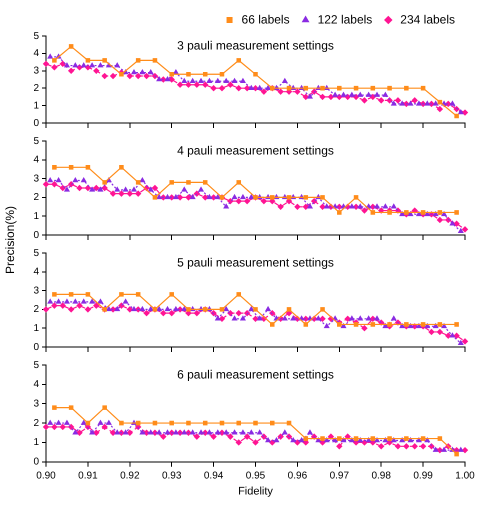  What do you see at coordinates (46, 476) in the screenshot?
I see `x-tick-label: 0.90` at bounding box center [46, 476].